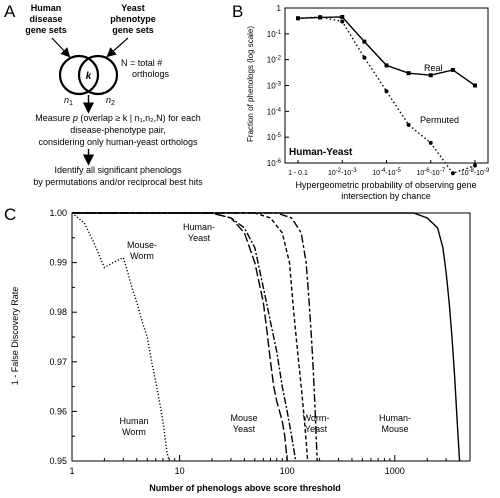 The height and width of the screenshot is (498, 500). I want to click on panel-c-x-tick-label: 10, so click(180, 471).